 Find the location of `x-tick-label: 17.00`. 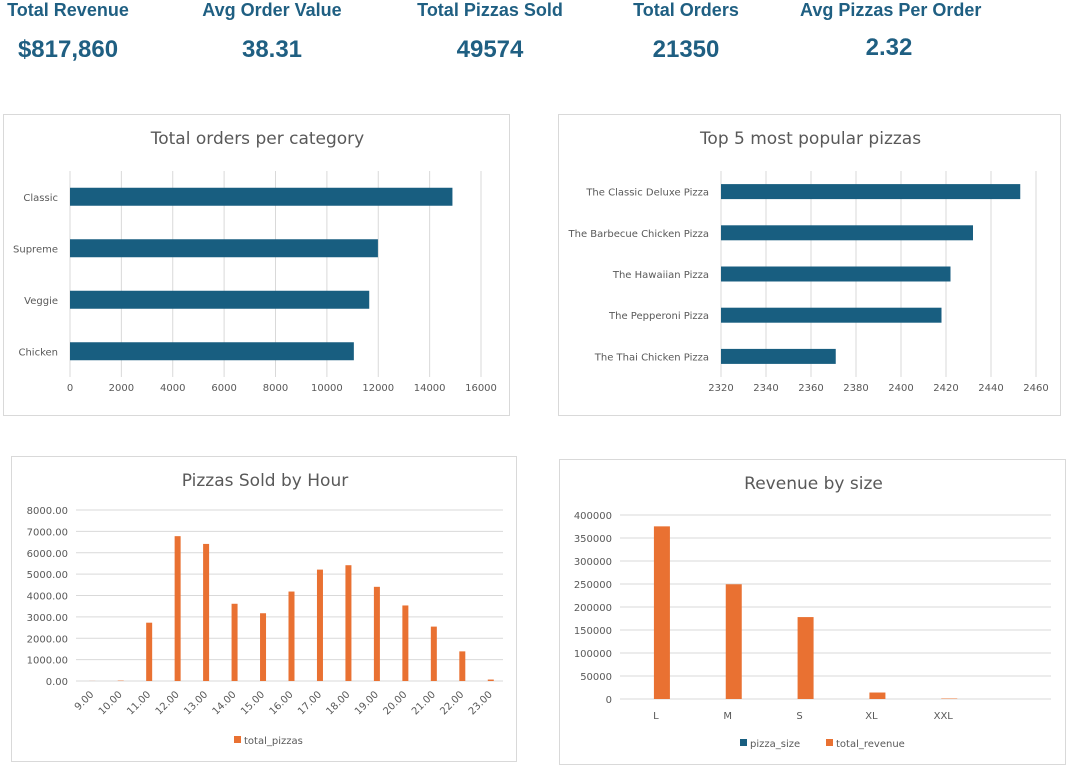

x-tick-label: 17.00 is located at coordinates (310, 703).